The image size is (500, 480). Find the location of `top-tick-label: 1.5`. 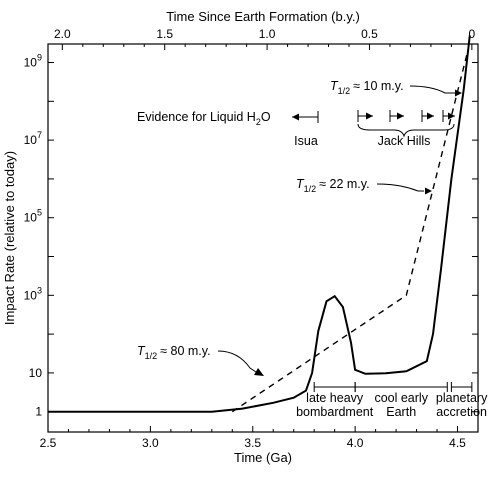

top-tick-label: 1.5 is located at coordinates (164, 34).